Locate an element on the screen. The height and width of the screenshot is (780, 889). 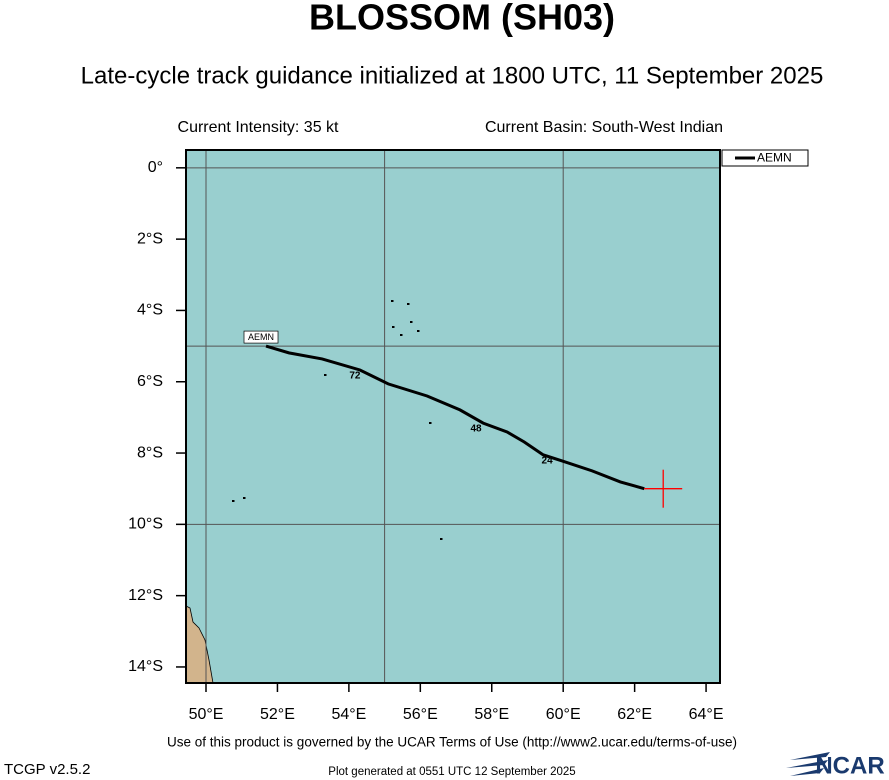
y-tick-label: 4°S is located at coordinates (150, 310).